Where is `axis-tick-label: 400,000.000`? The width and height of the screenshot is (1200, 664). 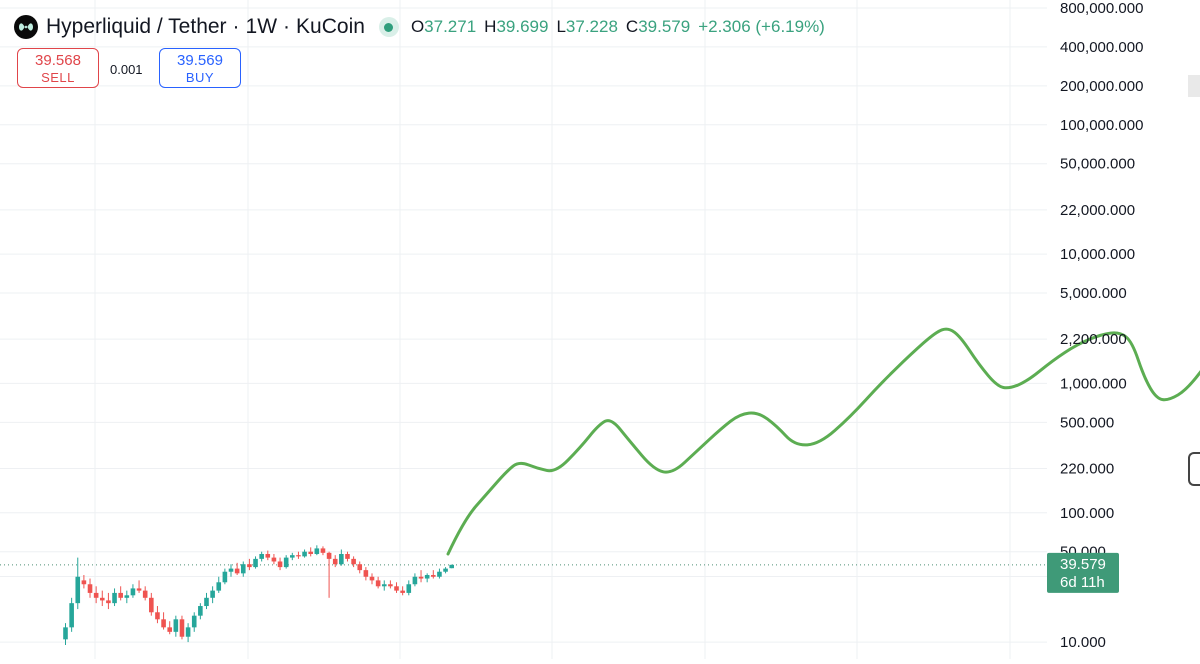 axis-tick-label: 400,000.000 is located at coordinates (1101, 47).